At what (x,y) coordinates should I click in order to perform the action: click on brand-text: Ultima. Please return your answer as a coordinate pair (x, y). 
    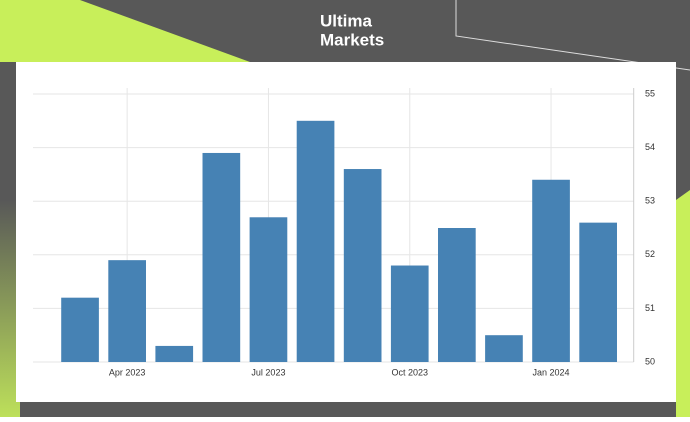
    Looking at the image, I should click on (346, 20).